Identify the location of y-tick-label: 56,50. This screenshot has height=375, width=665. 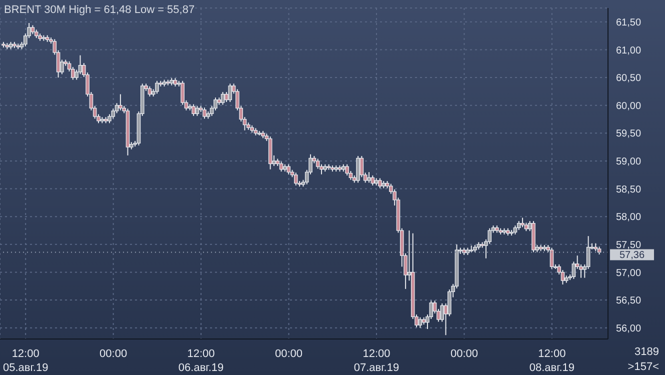
(629, 301).